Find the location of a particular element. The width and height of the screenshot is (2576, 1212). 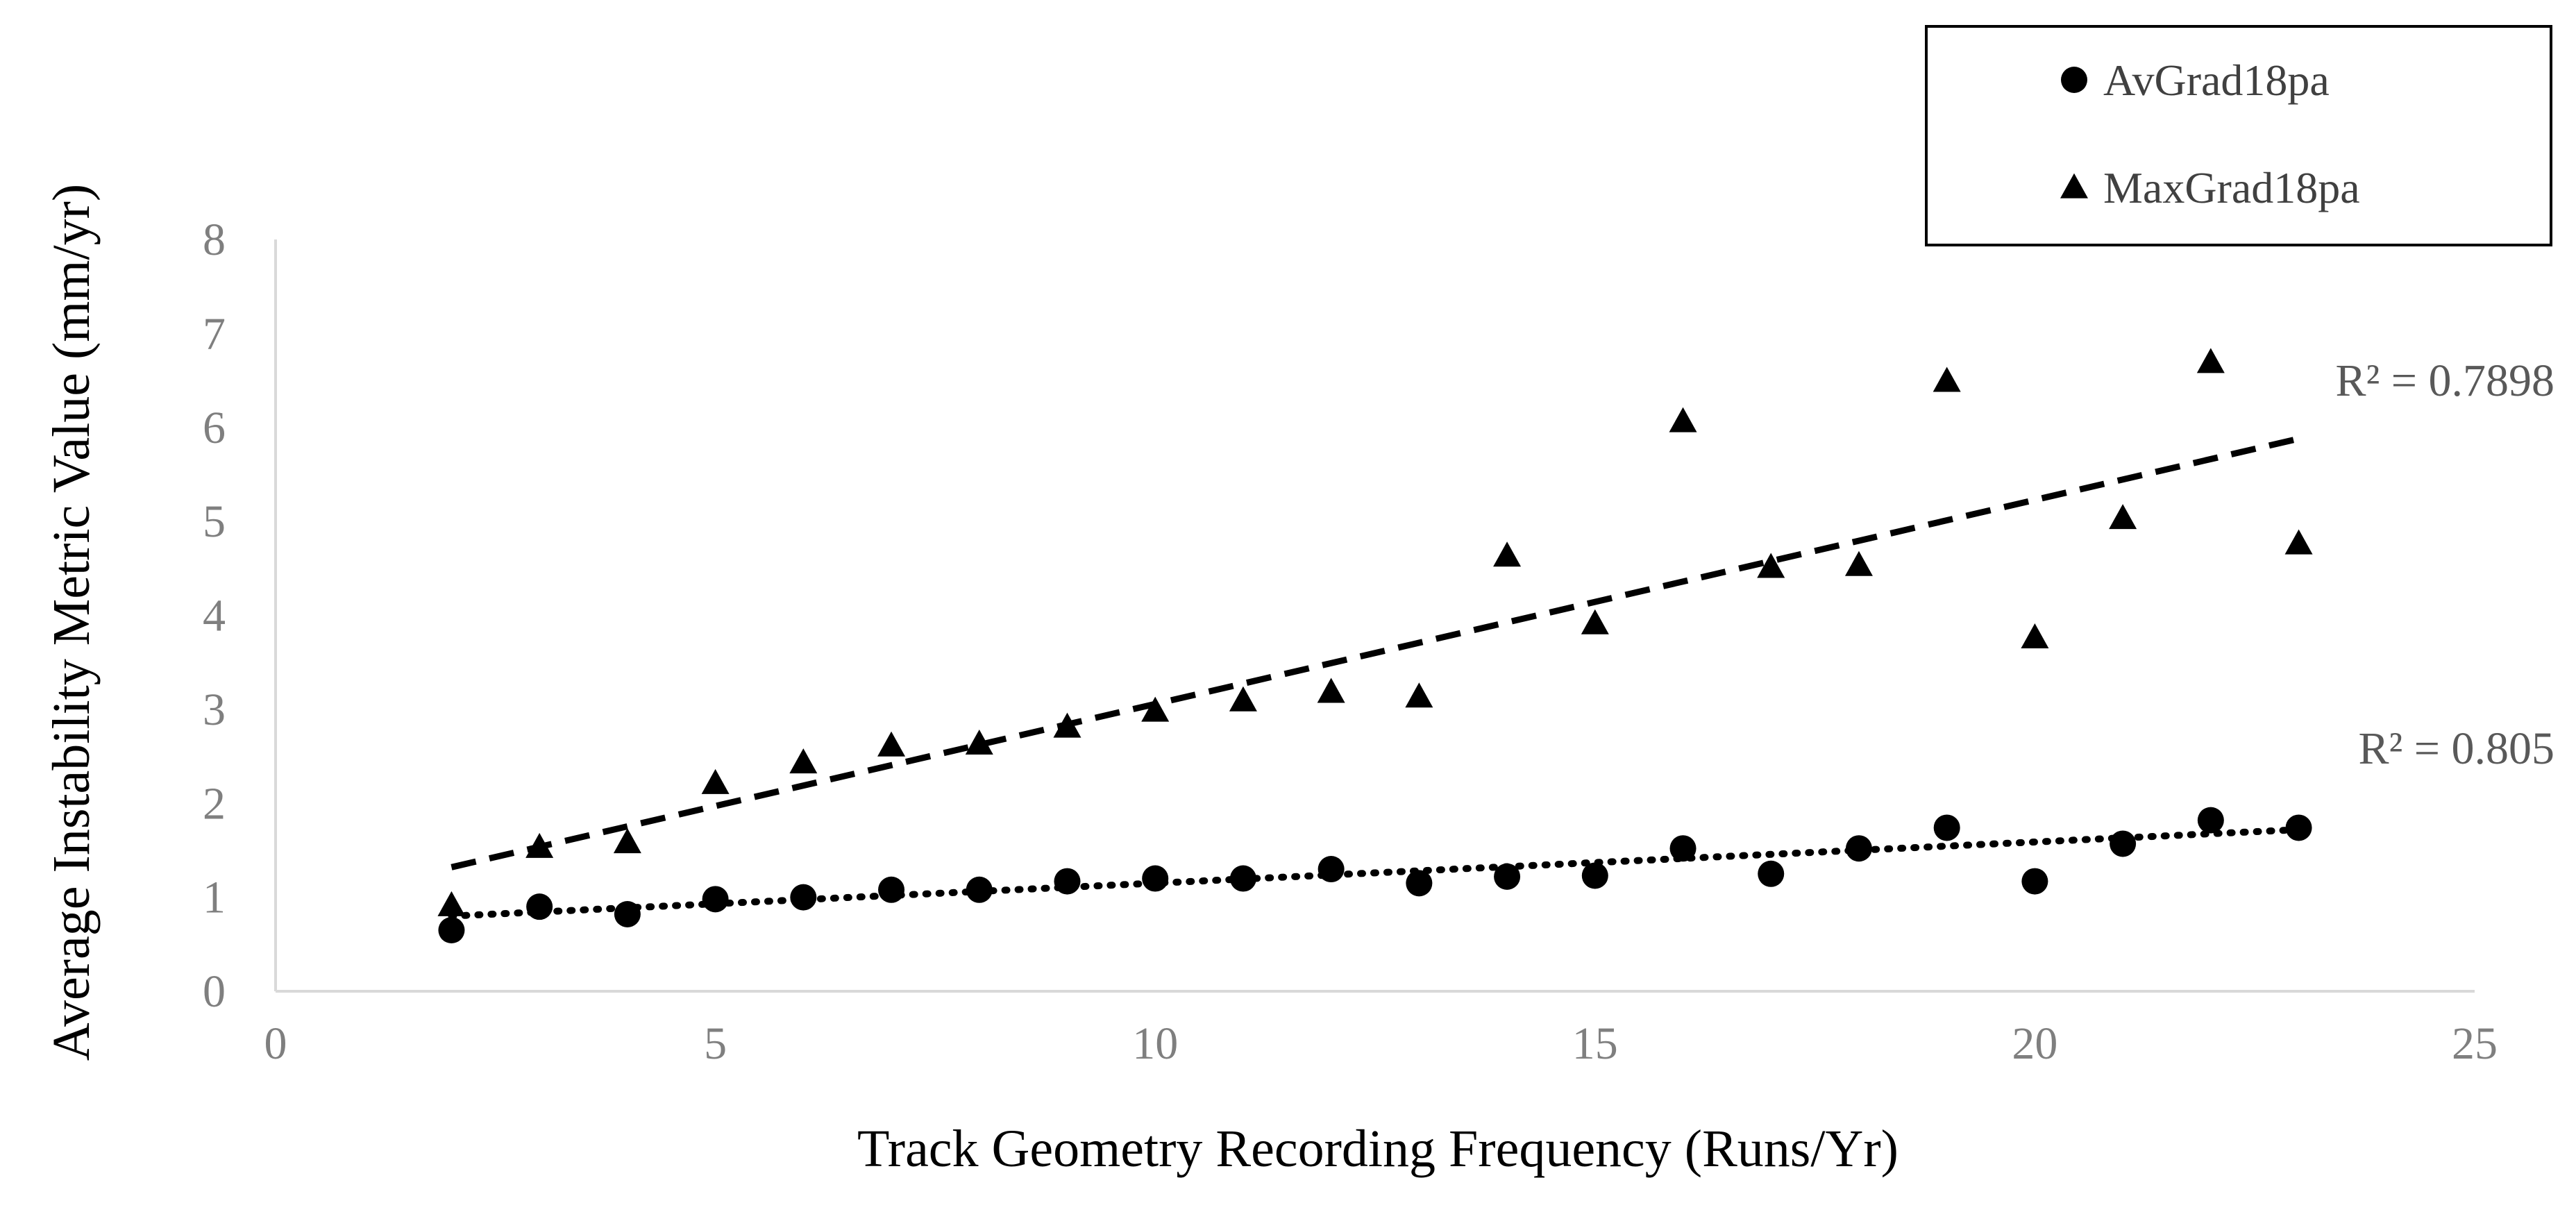

y-axis-title: Average Instability Metric Value (mm/yr) is located at coordinates (71, 622).